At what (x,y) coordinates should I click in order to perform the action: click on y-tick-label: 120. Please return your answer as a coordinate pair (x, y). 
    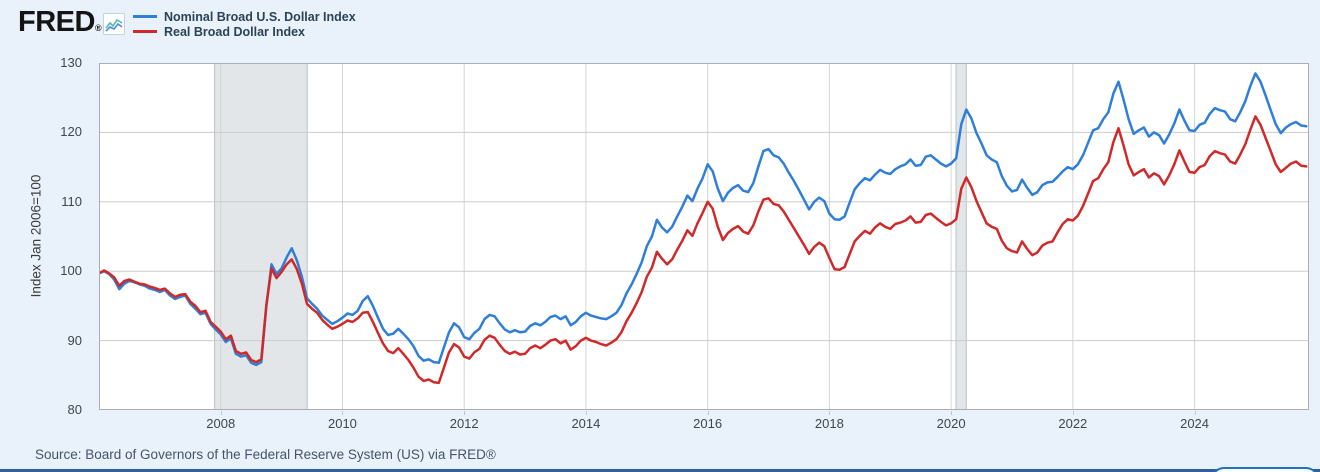
    Looking at the image, I should click on (71, 132).